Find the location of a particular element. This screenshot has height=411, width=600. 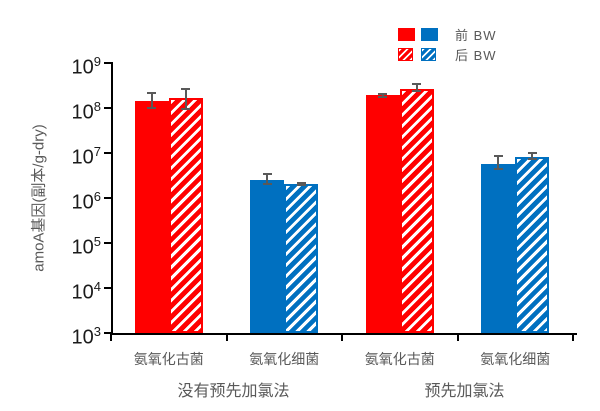

y-tick-label: 10⁷ is located at coordinates (86, 156).